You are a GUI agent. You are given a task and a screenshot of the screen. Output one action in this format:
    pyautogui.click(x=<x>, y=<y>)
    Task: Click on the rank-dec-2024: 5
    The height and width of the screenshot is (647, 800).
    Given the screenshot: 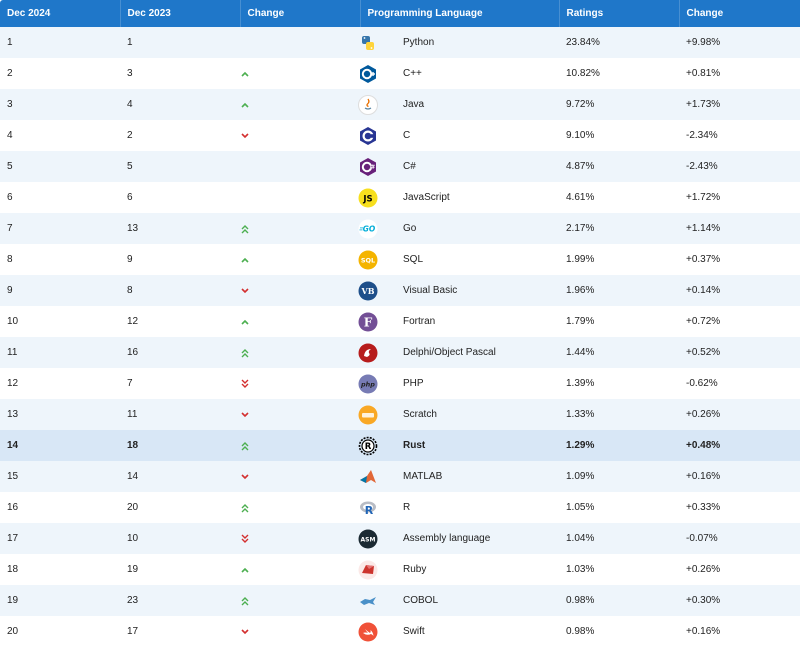 What is the action you would take?
    pyautogui.click(x=10, y=166)
    